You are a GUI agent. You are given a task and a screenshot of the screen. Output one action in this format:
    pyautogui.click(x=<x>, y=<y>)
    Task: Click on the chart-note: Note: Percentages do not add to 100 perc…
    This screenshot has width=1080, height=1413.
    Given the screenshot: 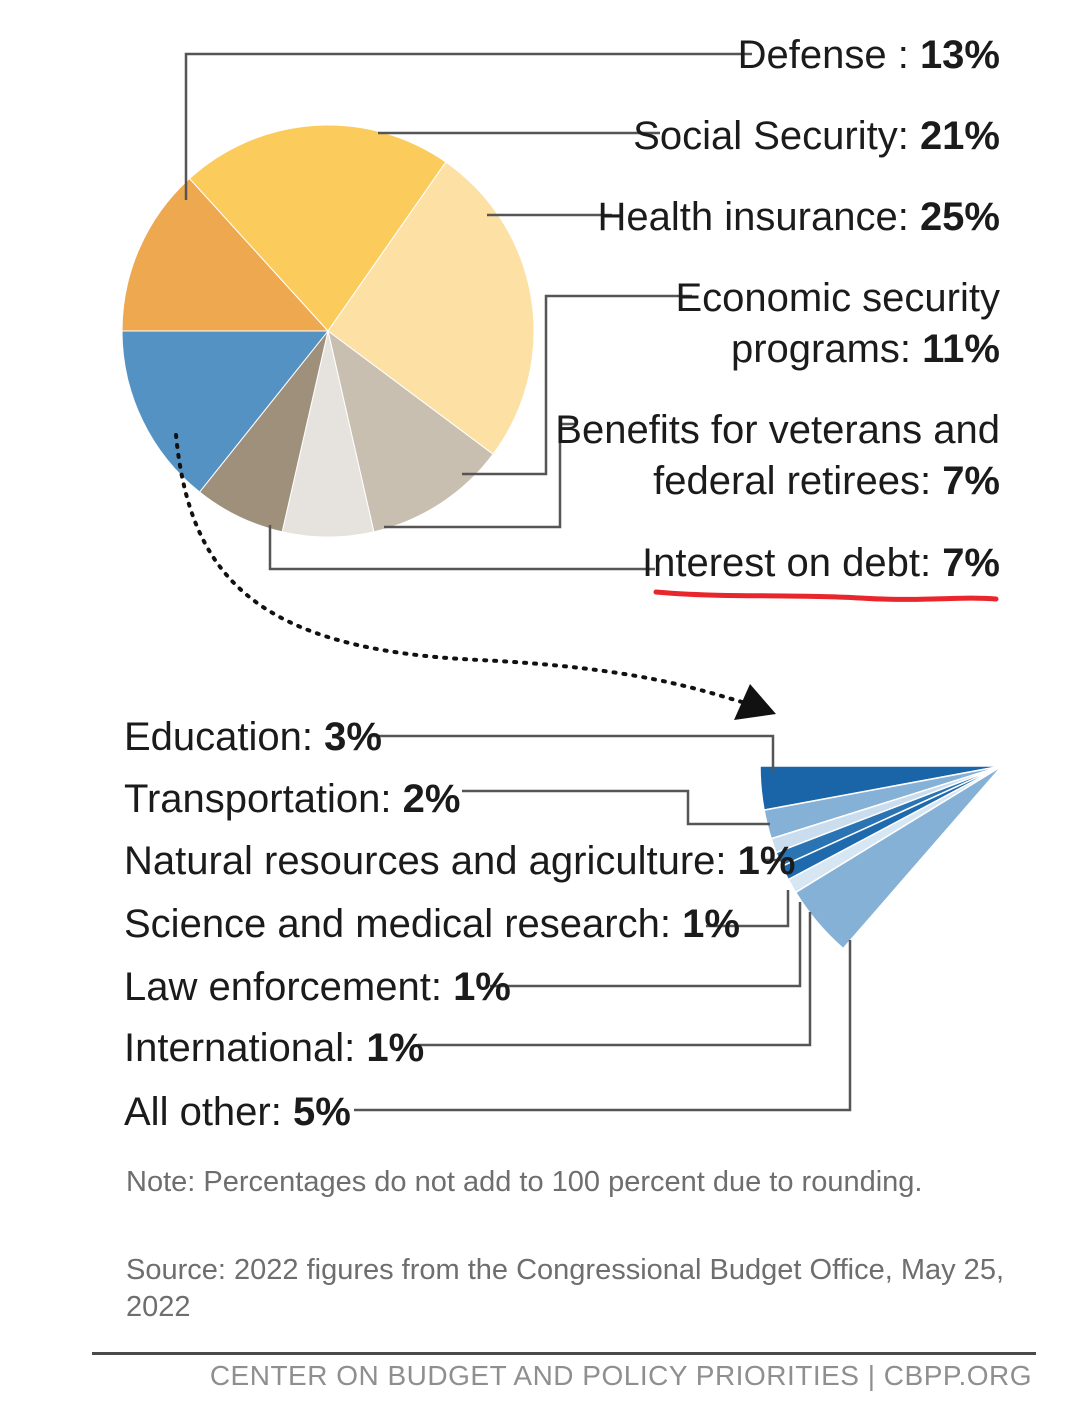 What is the action you would take?
    pyautogui.click(x=524, y=1182)
    